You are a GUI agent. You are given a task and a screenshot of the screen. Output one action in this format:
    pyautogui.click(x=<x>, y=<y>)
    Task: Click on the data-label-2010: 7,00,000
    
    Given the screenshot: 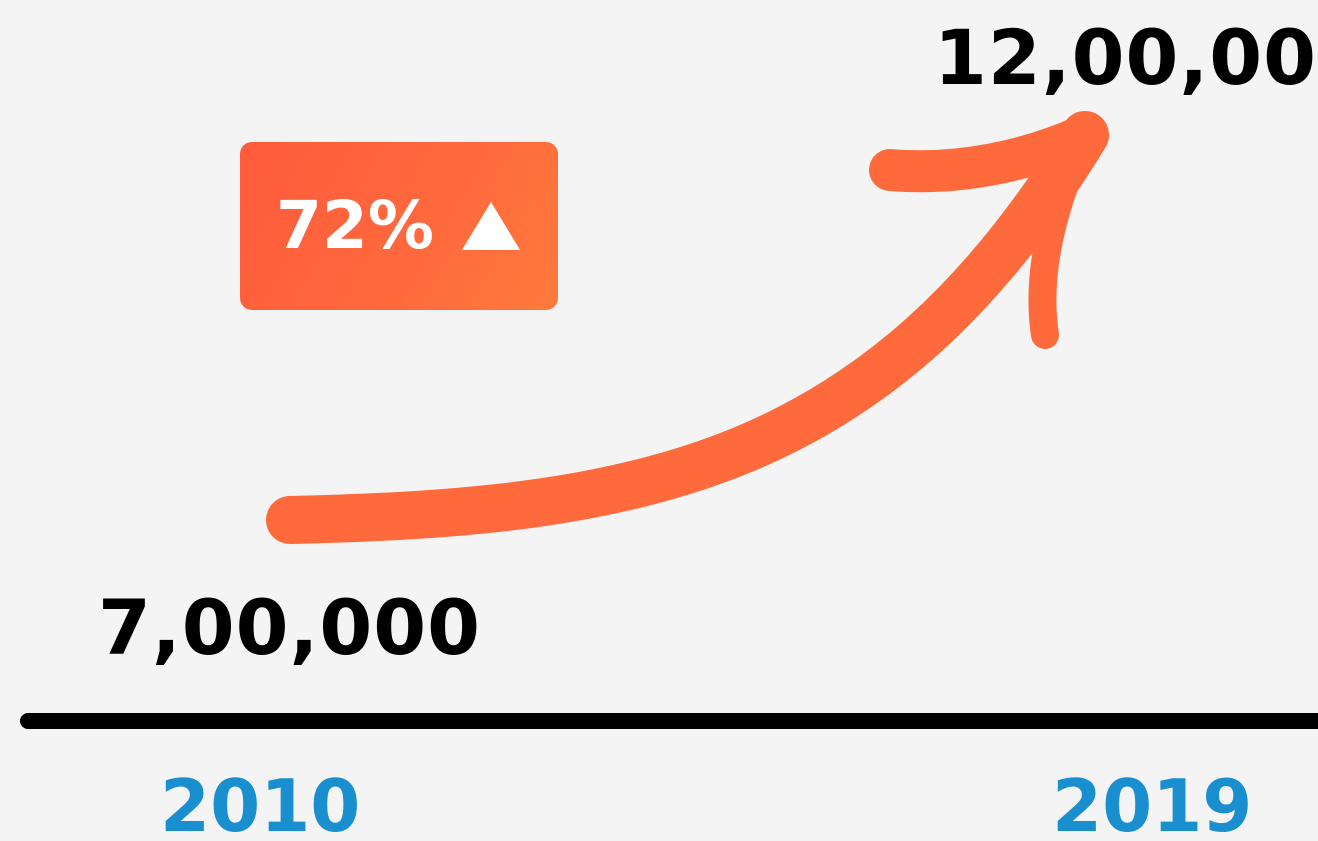 What is the action you would take?
    pyautogui.click(x=290, y=627)
    